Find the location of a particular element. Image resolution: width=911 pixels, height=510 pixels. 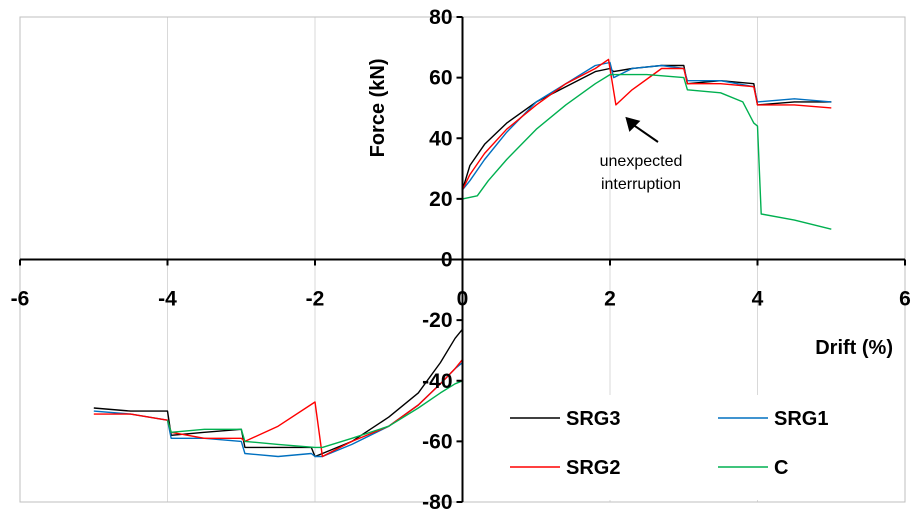

y-tick-label: 40 is located at coordinates (440, 138).